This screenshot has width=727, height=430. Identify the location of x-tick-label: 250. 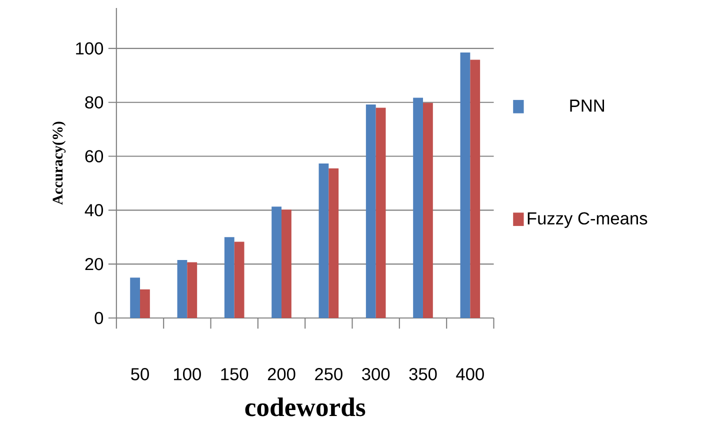
(328, 374).